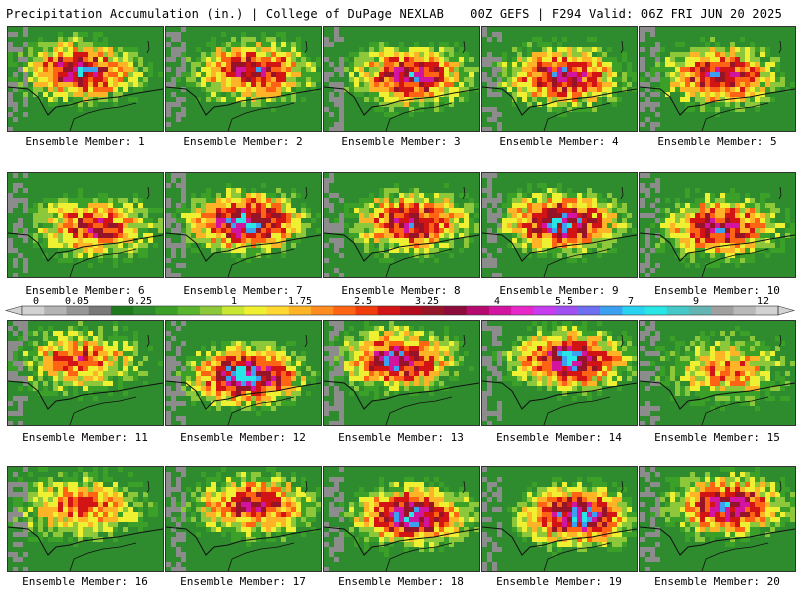 The image size is (800, 600). Describe the element at coordinates (427, 301) in the screenshot. I see `scale-tick-label: 3.25` at that location.